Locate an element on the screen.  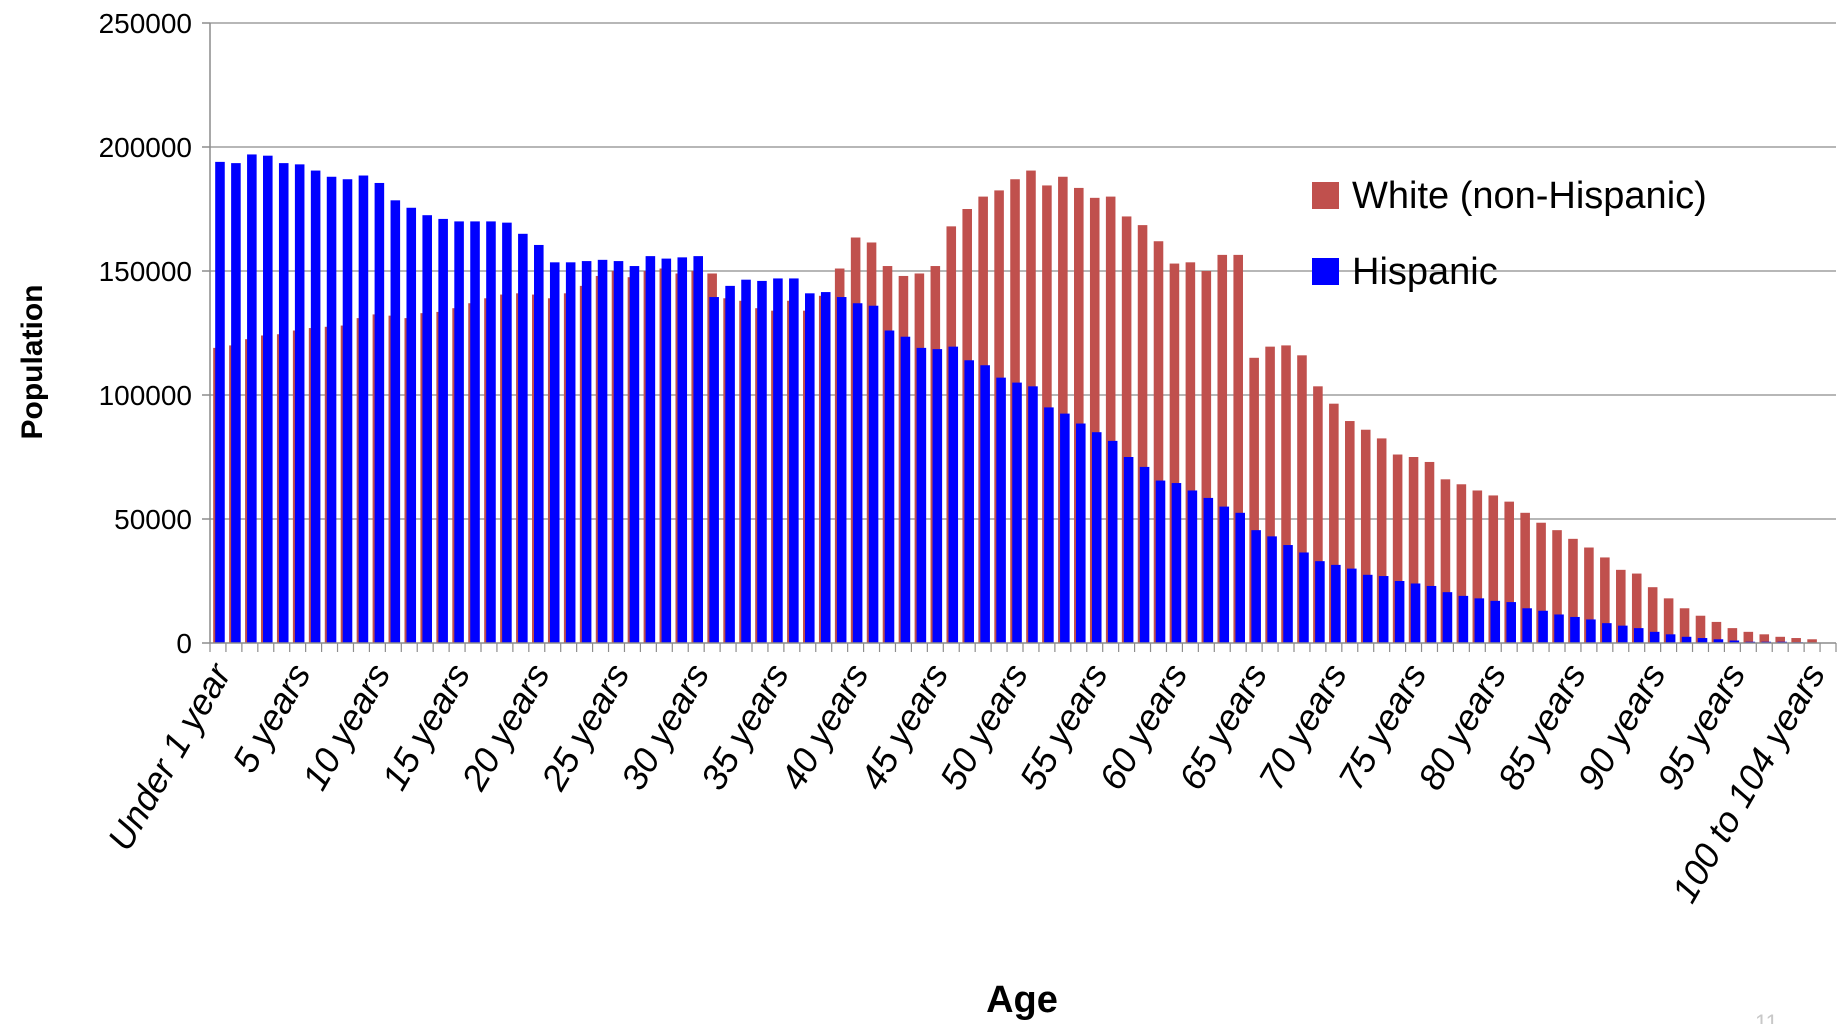
legend: White (non-Hispanic) Hispanic is located at coordinates (1509, 234).